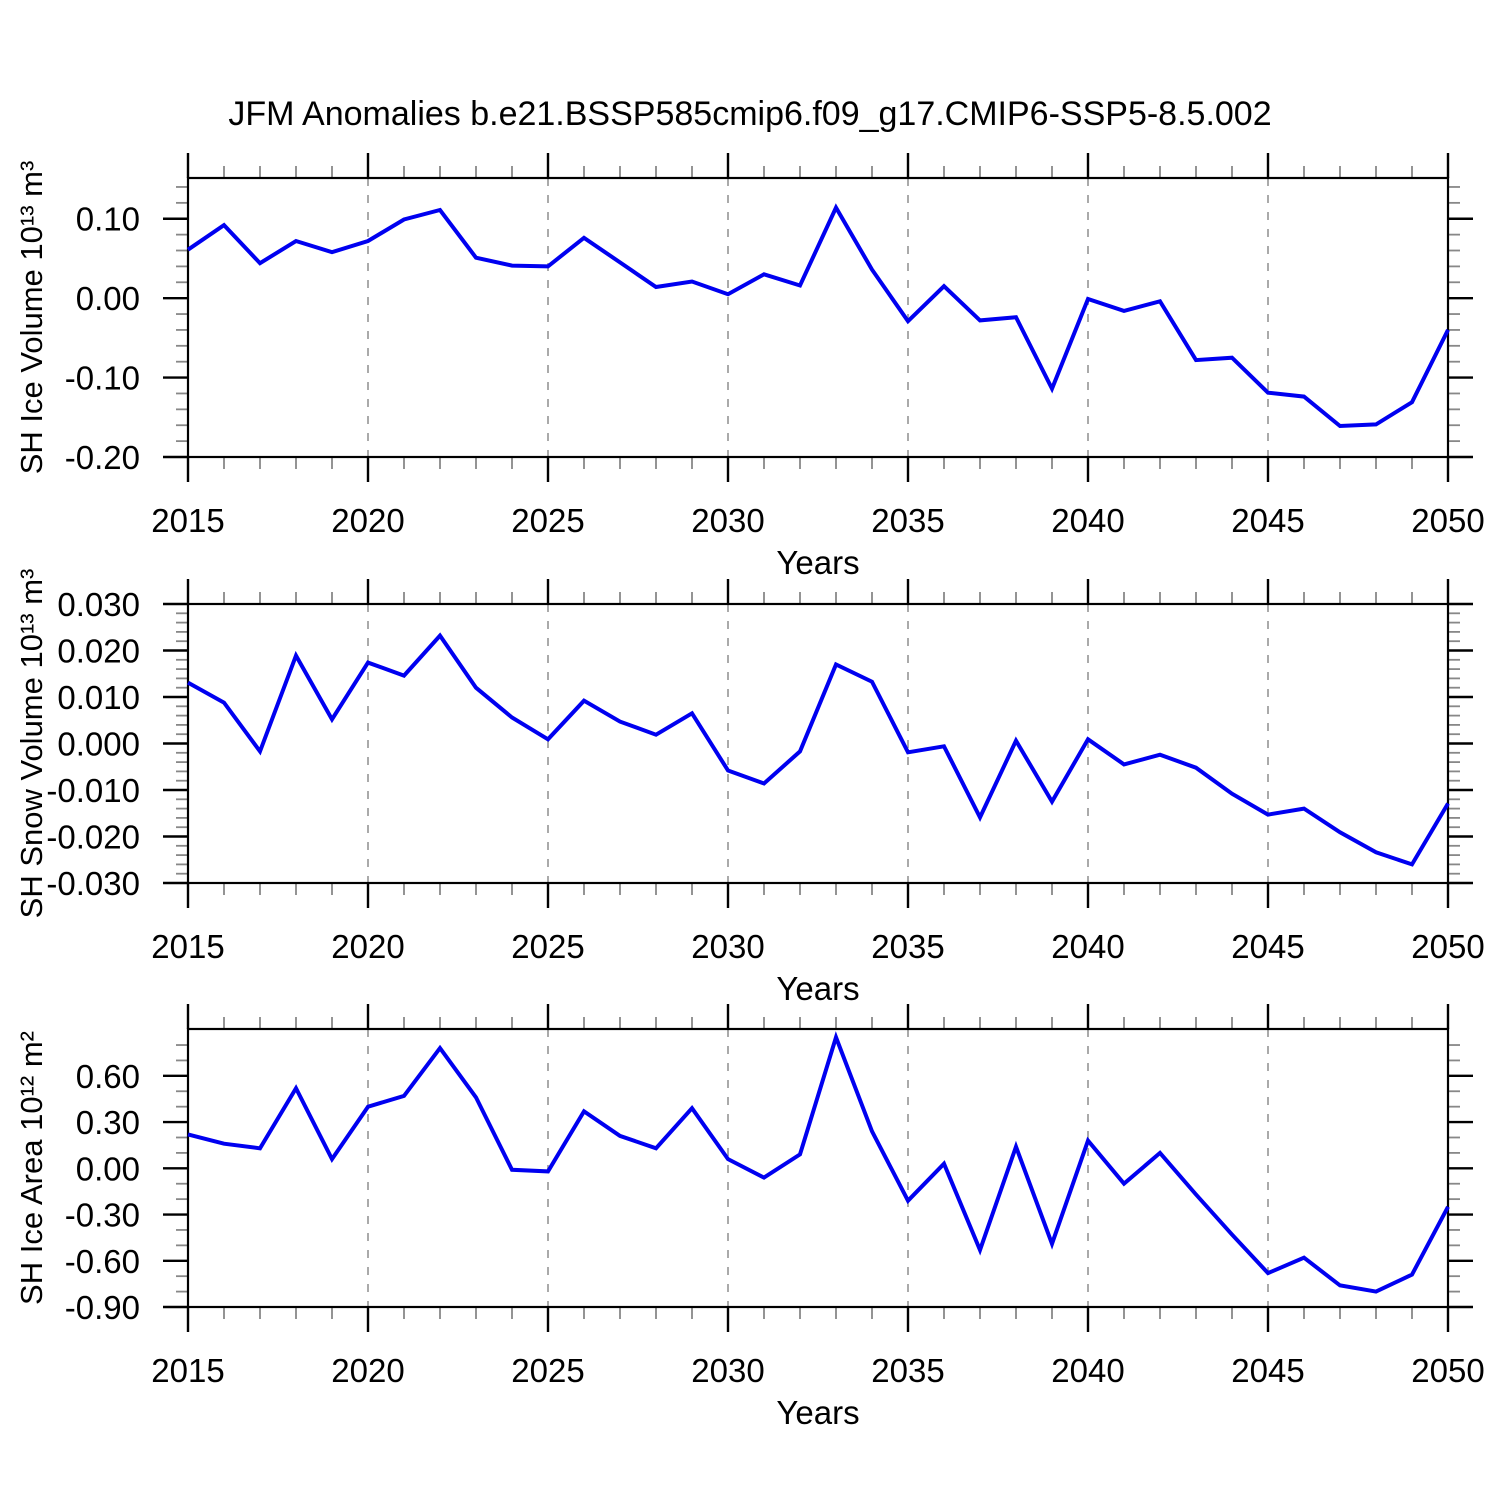 The image size is (1500, 1500). What do you see at coordinates (93, 837) in the screenshot?
I see `y-tick-label: -0.020` at bounding box center [93, 837].